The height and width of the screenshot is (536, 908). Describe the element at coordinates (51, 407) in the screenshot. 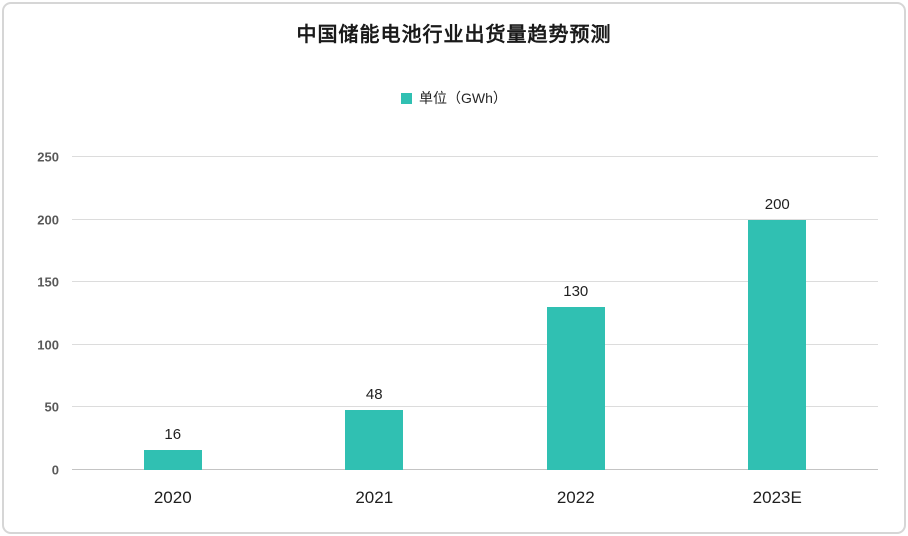

I see `y-tick-label: 50` at that location.